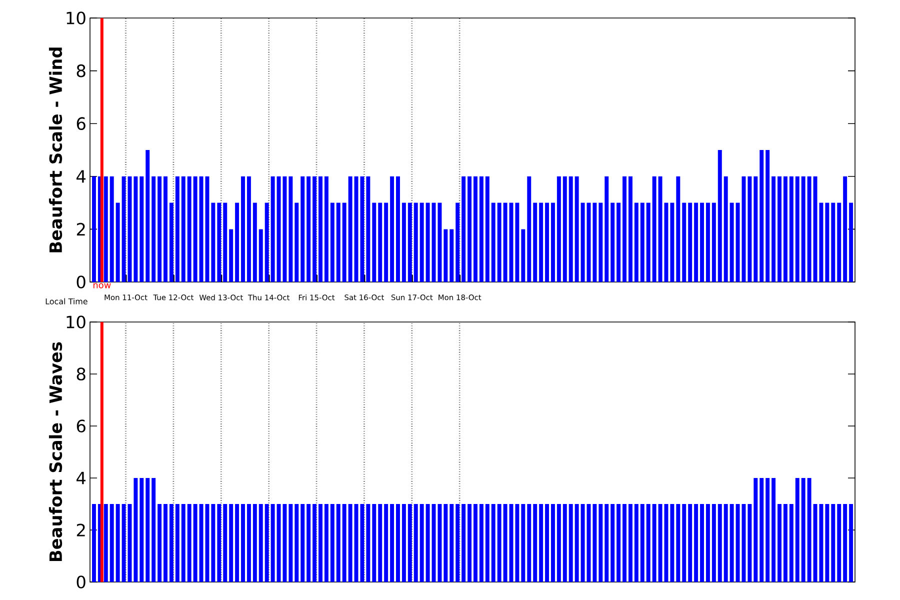  I want to click on y-axis-title: Beaufort Scale - Wind, so click(55, 150).